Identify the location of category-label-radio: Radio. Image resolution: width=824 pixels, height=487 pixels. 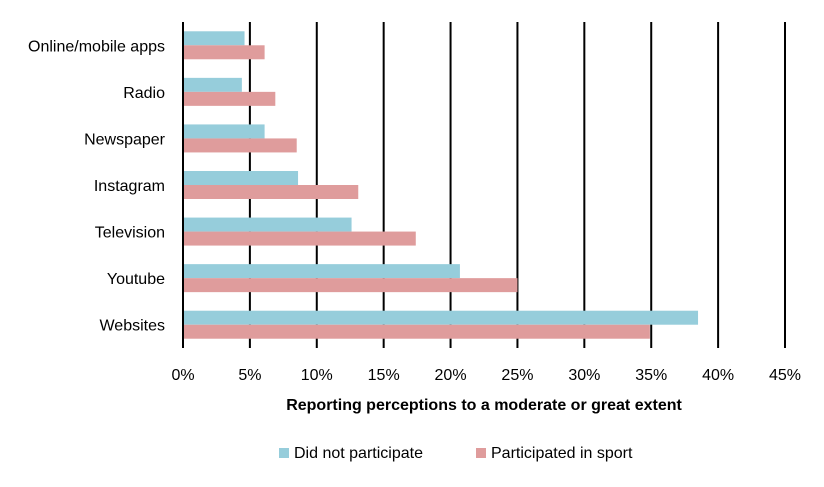
(144, 93).